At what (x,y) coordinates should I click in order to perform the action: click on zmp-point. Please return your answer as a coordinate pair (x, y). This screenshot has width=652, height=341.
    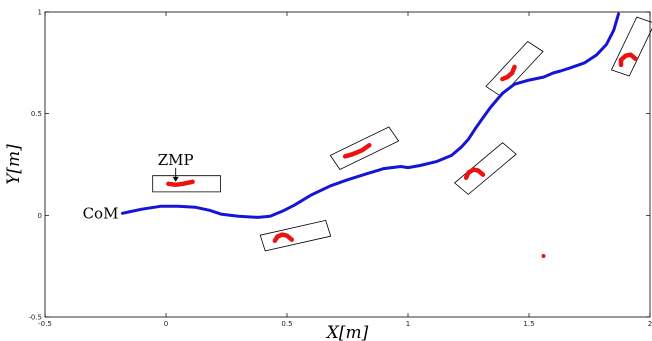
    Looking at the image, I should click on (543, 256).